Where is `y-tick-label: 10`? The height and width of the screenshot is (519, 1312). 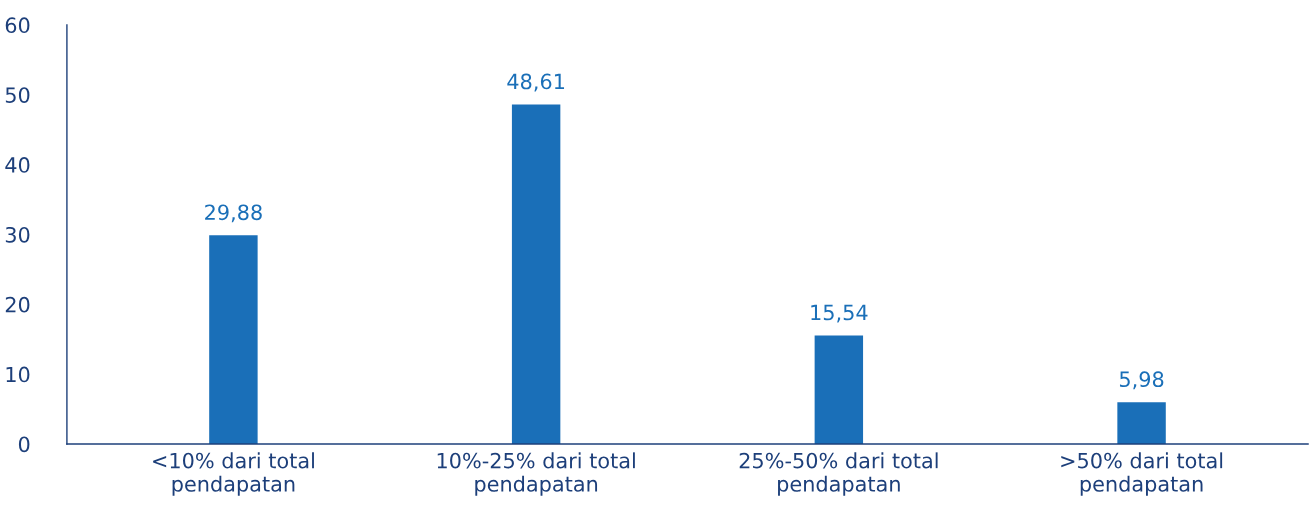 y-tick-label: 10 is located at coordinates (18, 374).